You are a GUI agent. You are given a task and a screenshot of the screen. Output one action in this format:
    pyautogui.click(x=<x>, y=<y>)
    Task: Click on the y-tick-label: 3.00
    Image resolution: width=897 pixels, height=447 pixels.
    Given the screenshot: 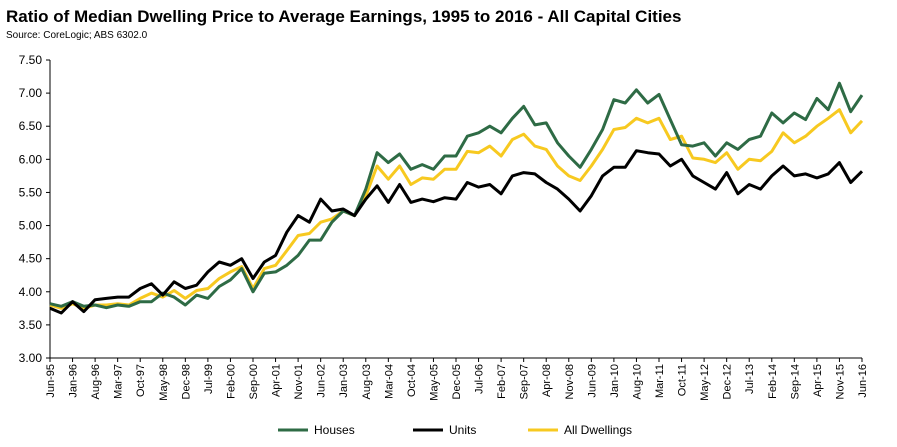 What is the action you would take?
    pyautogui.click(x=31, y=358)
    